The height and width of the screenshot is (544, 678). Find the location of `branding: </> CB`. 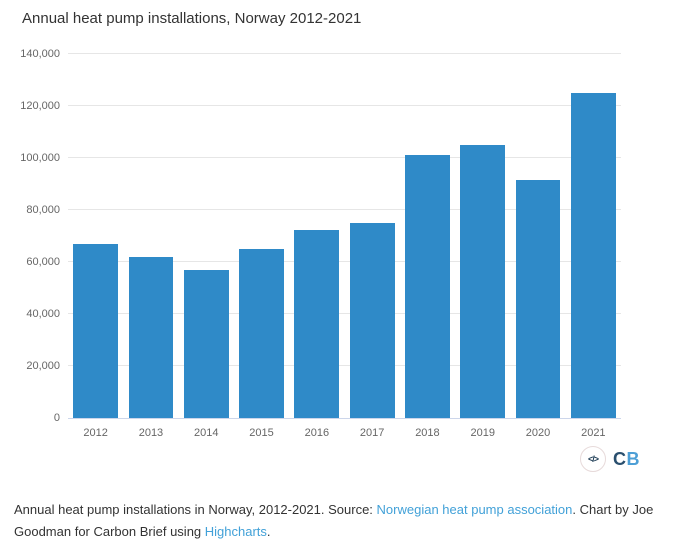

branding: </> CB is located at coordinates (610, 459).